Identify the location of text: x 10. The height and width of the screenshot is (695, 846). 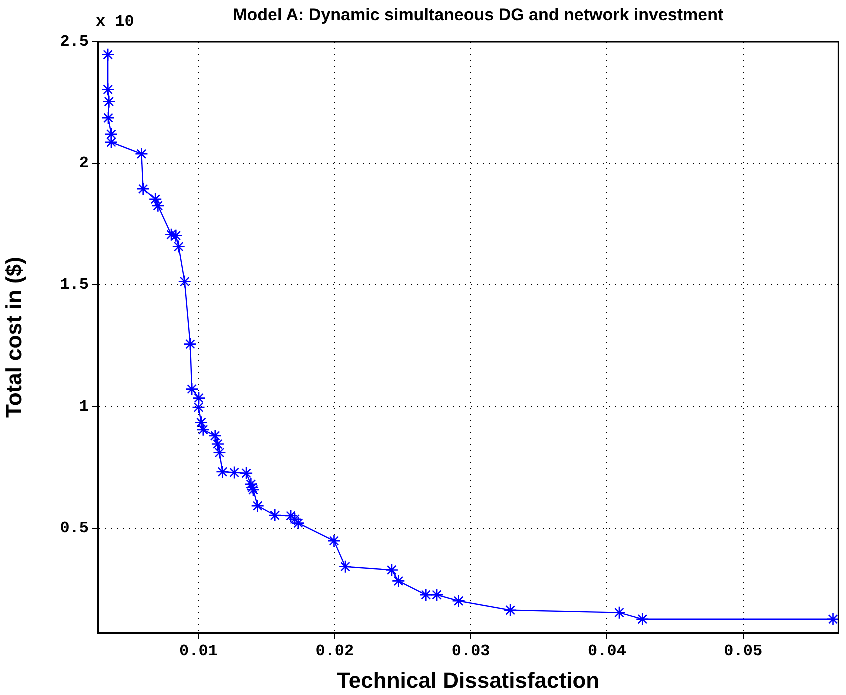
(115, 22).